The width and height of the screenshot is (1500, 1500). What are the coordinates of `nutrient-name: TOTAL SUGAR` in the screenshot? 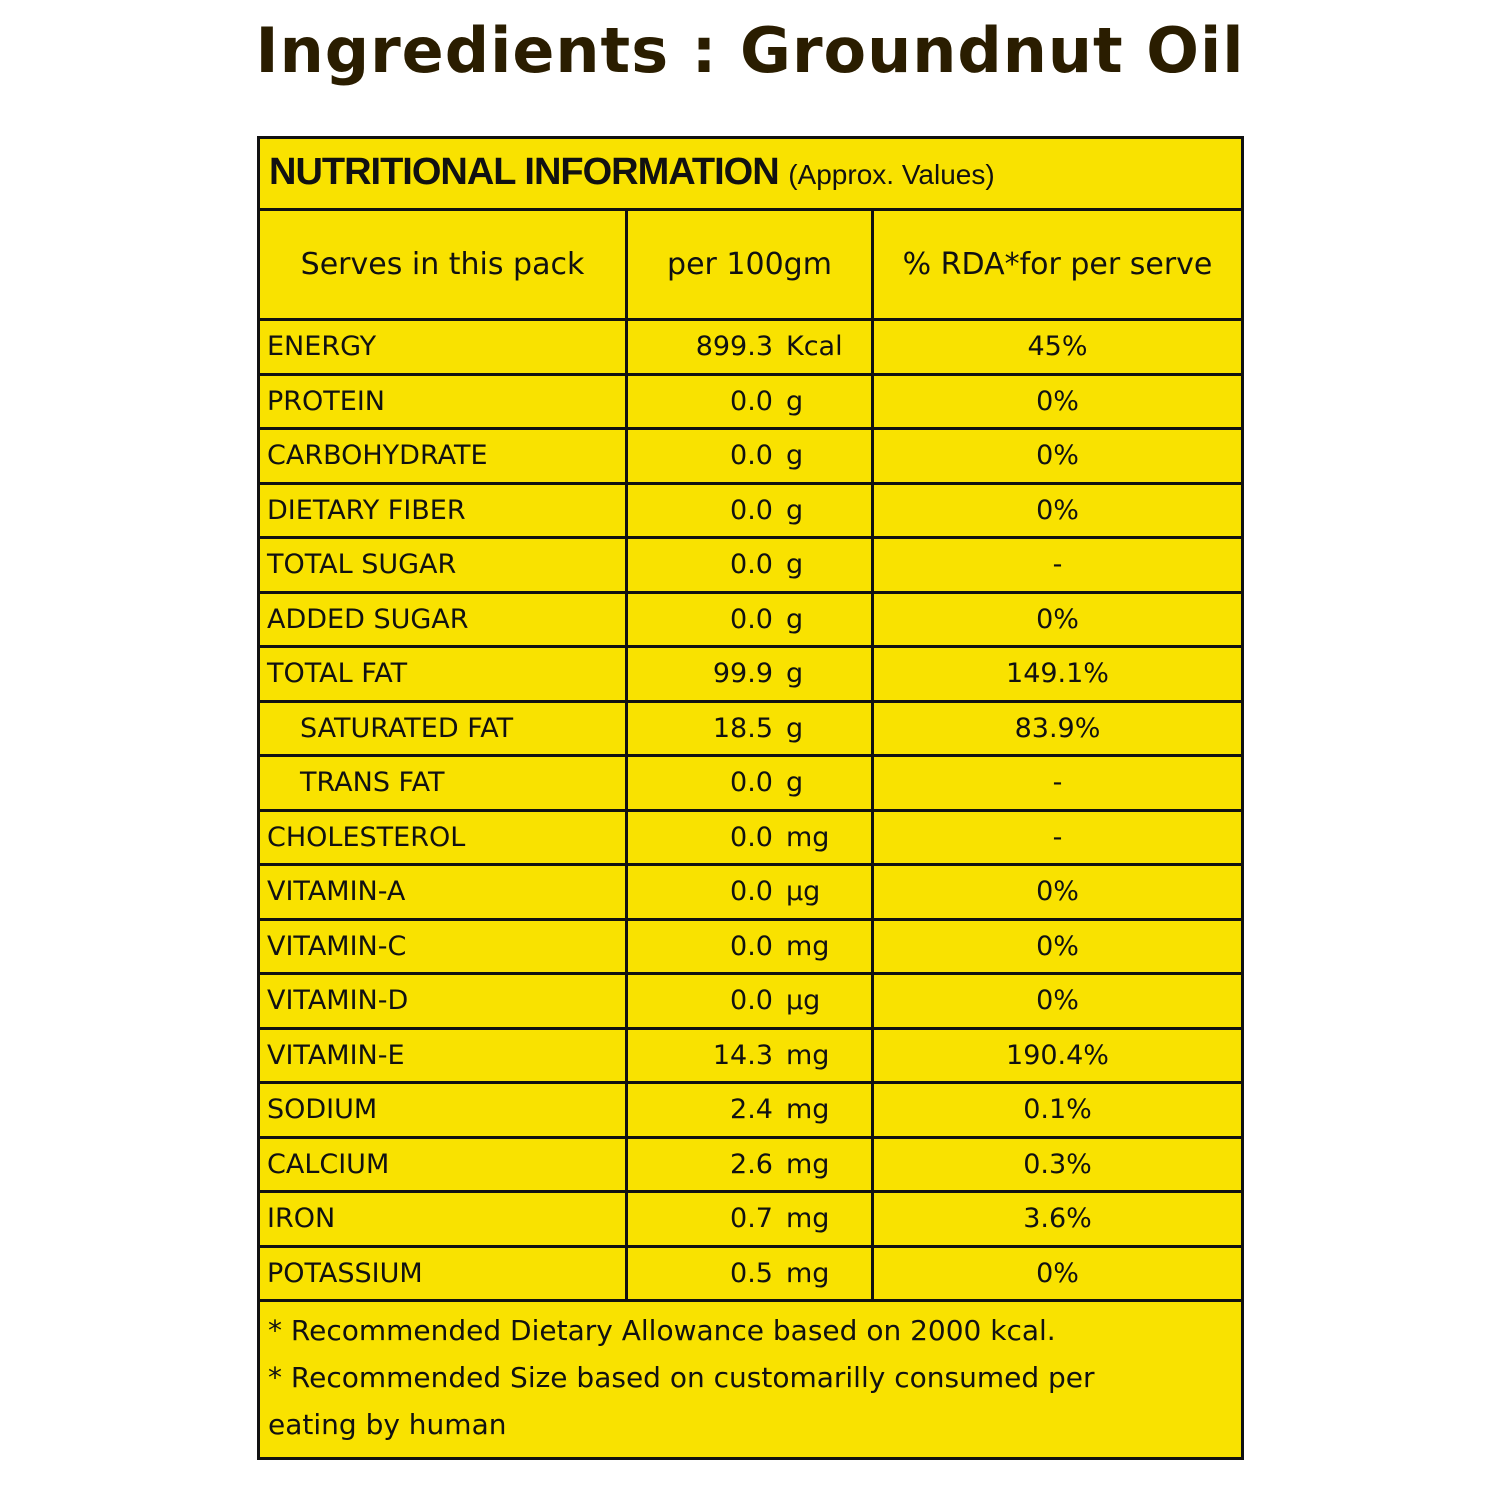 It's located at (444, 565).